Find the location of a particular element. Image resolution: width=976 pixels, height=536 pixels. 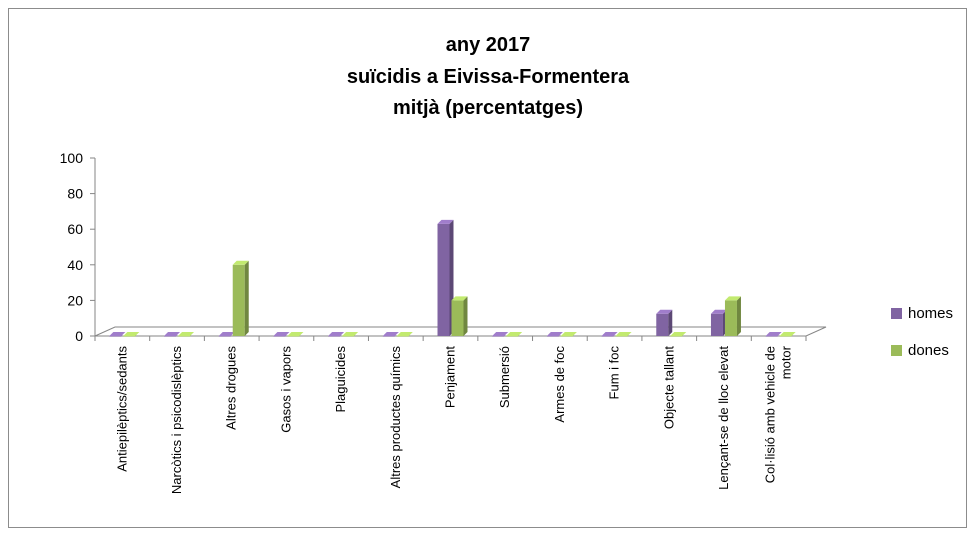

x-category-label: Narcòtics i psicodislèptics is located at coordinates (176, 420).